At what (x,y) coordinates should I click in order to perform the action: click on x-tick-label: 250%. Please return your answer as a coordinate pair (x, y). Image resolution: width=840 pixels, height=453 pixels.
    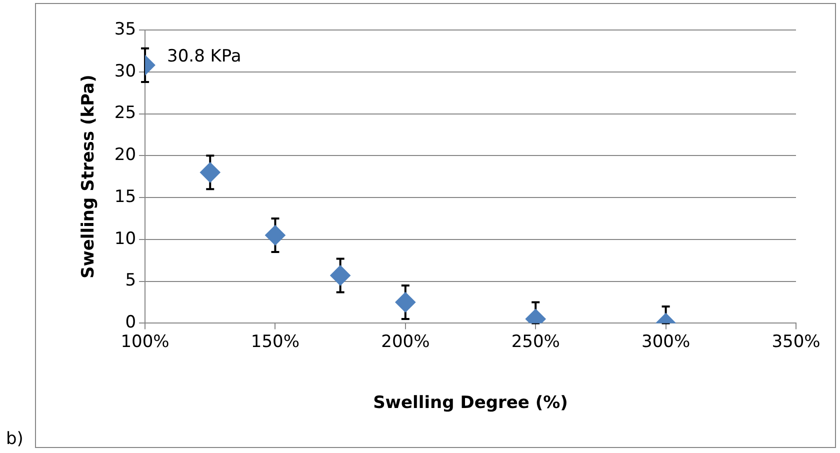
    Looking at the image, I should click on (535, 342).